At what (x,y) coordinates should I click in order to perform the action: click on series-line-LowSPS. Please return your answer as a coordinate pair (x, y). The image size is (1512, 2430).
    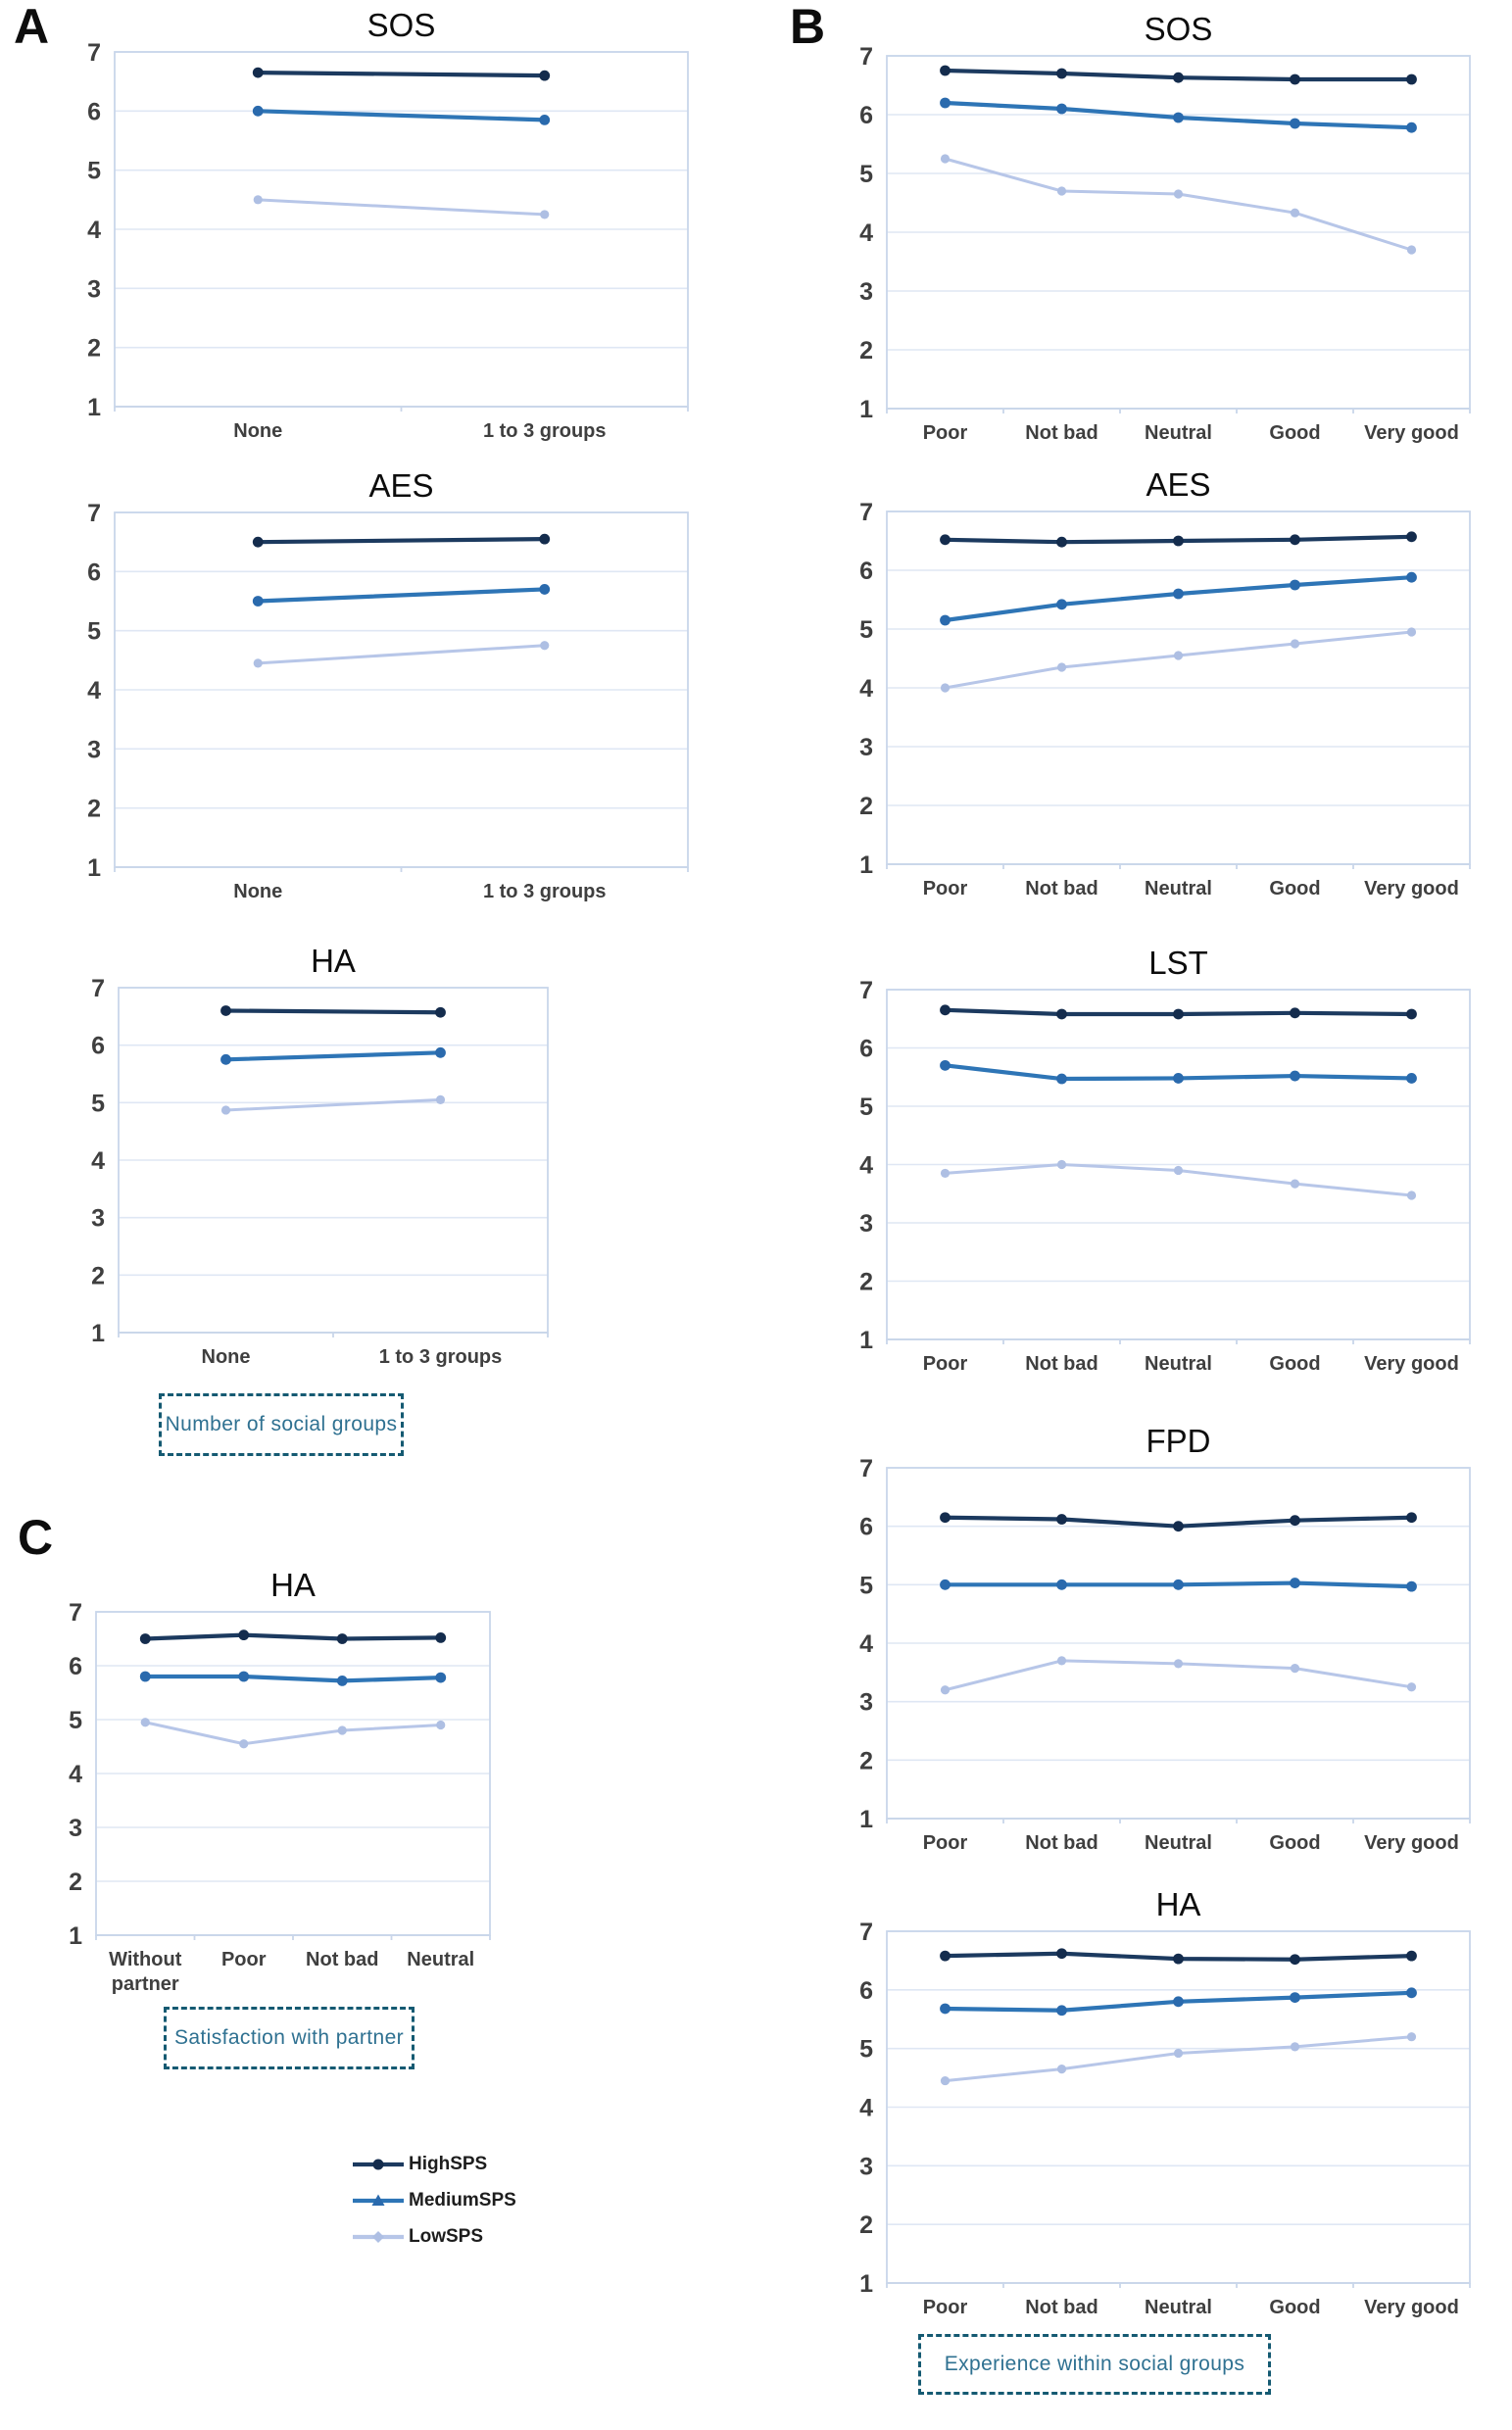
    Looking at the image, I should click on (333, 1104).